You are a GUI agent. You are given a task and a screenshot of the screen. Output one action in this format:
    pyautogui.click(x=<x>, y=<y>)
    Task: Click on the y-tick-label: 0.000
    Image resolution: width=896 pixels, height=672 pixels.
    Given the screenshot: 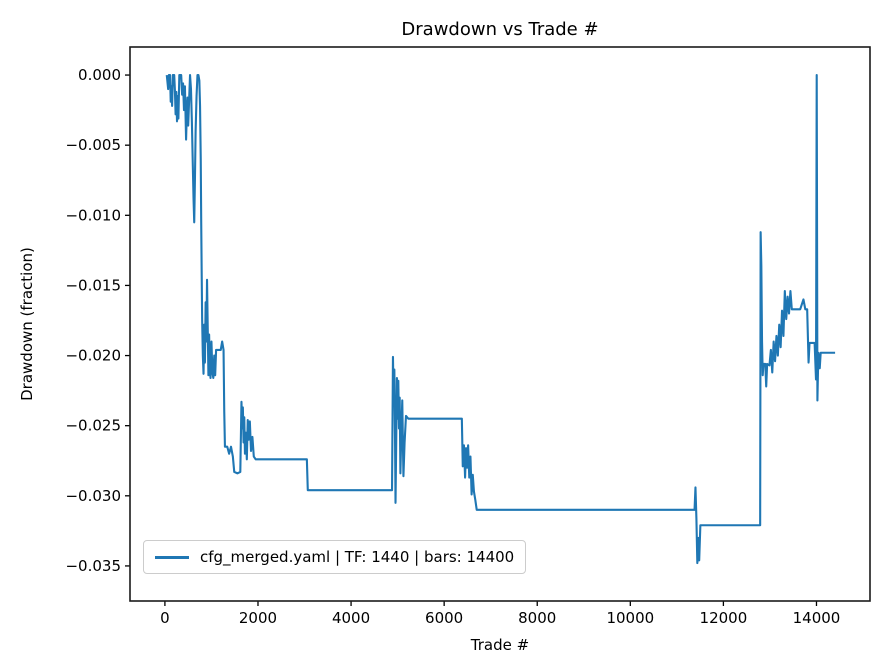 What is the action you would take?
    pyautogui.click(x=99, y=75)
    